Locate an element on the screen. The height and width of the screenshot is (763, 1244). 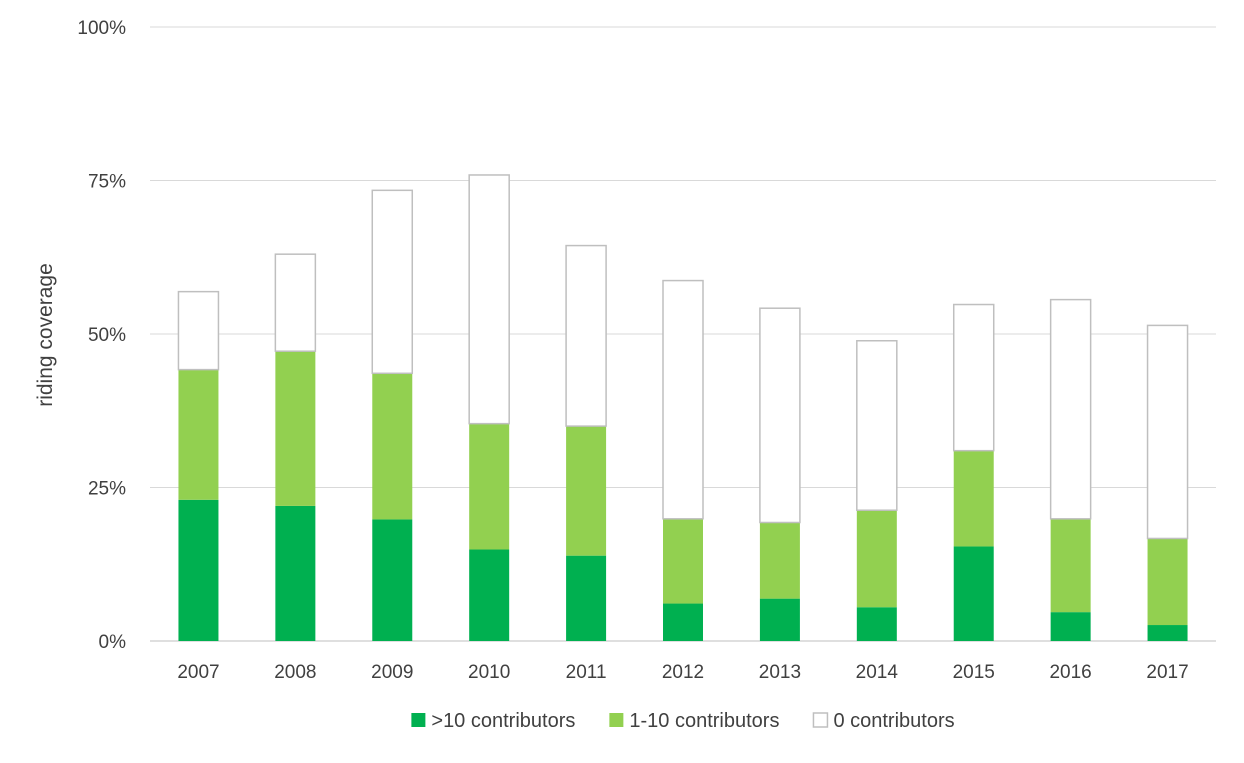
x-tick-label: 2017 is located at coordinates (1167, 672).